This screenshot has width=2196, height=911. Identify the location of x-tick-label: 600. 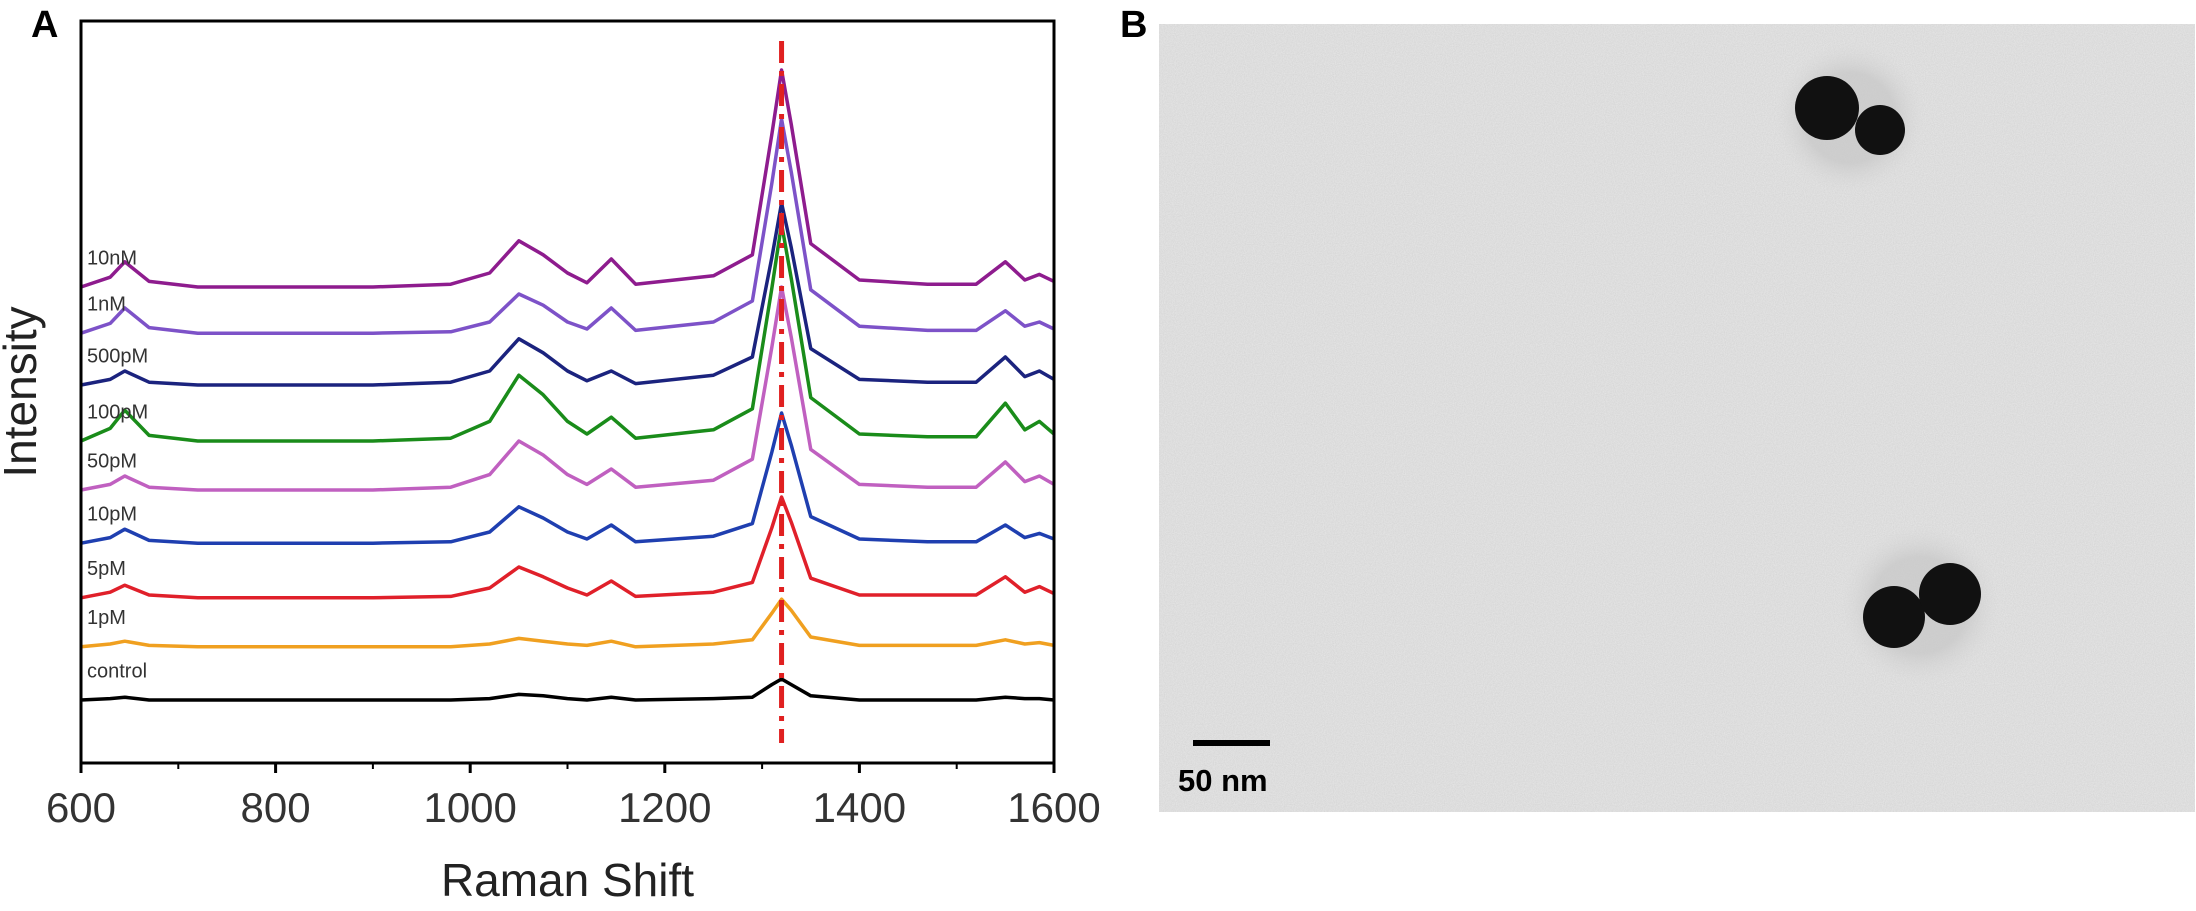
(81, 807).